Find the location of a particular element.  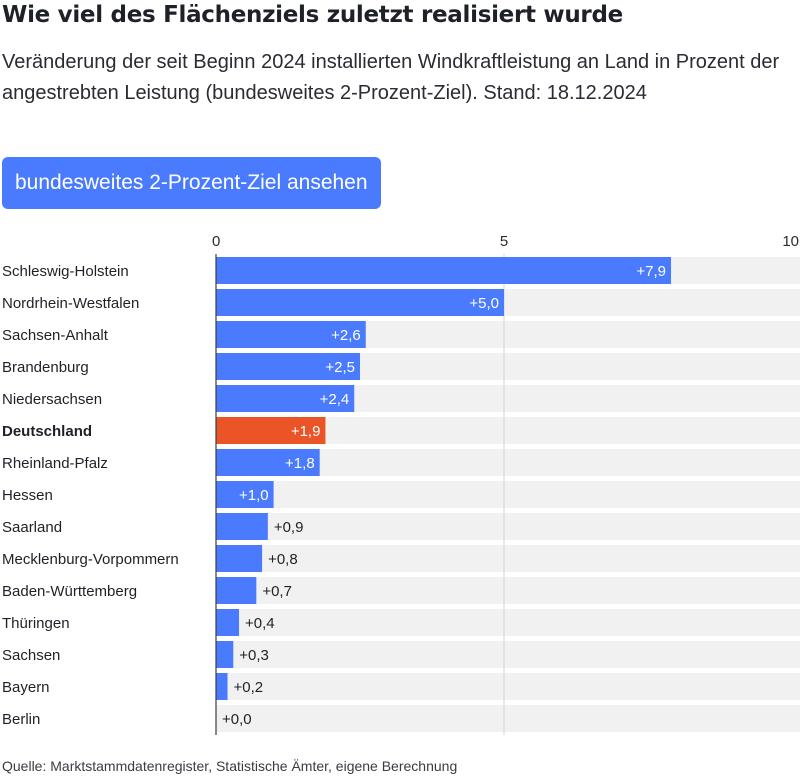

category-label: Deutschland is located at coordinates (47, 431).